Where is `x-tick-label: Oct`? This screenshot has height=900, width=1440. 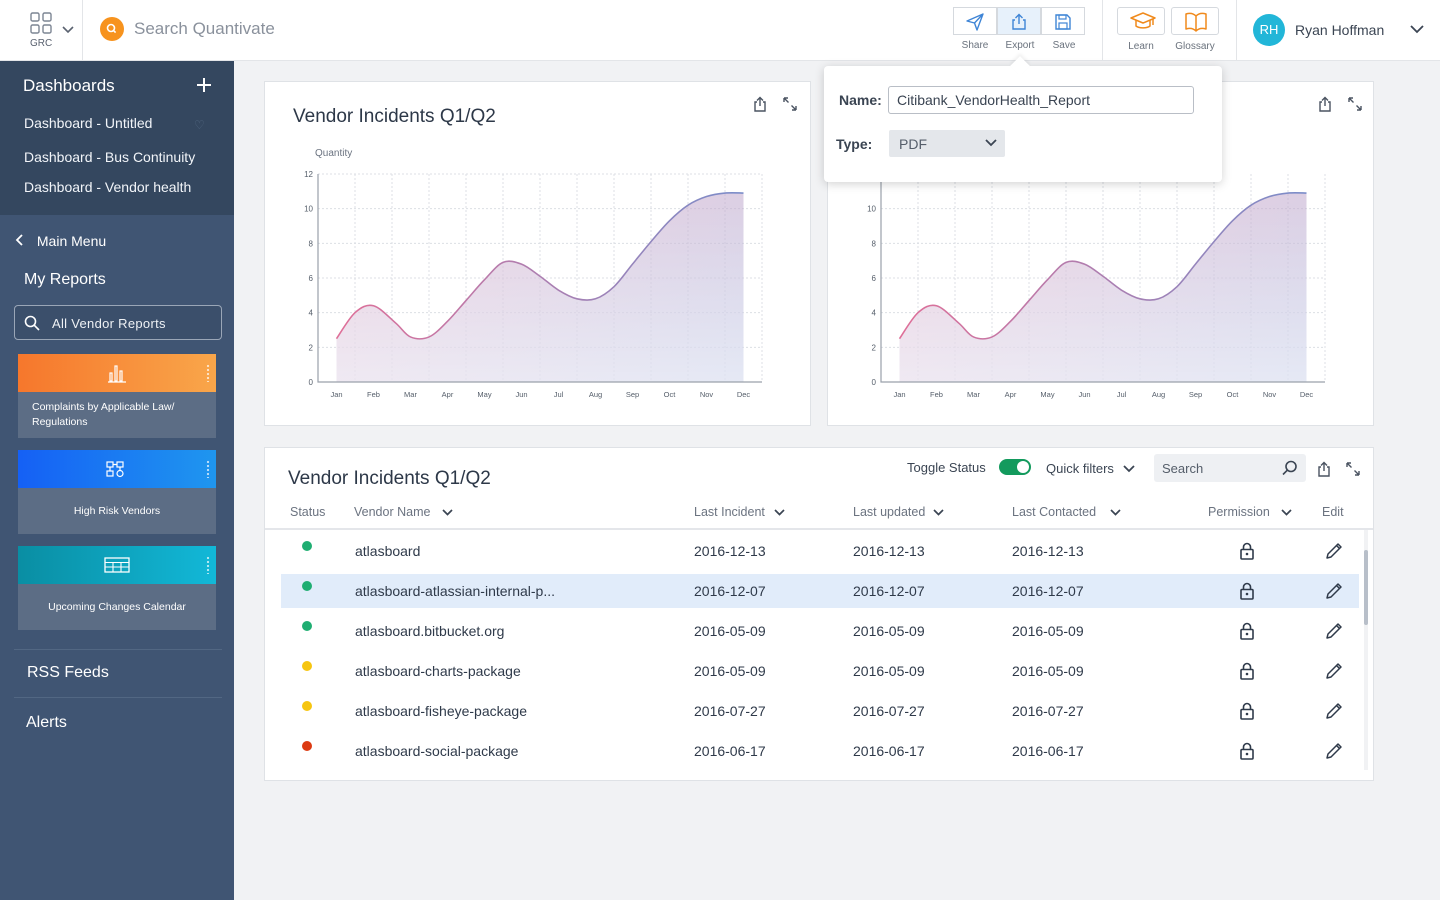 x-tick-label: Oct is located at coordinates (670, 394).